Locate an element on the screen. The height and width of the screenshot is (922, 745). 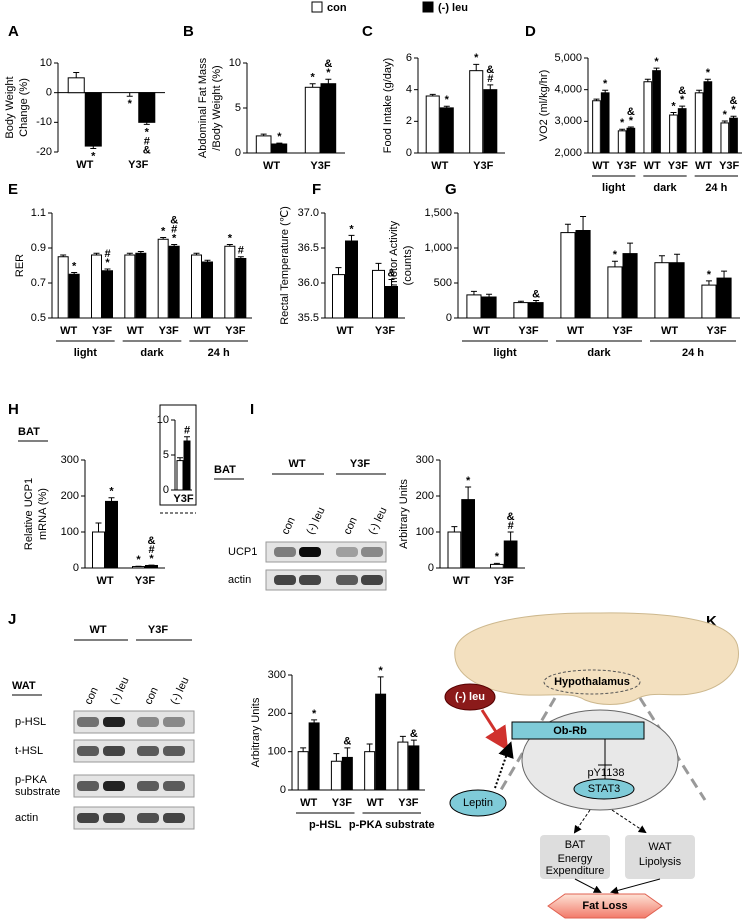
y-tick-label: 200 is located at coordinates (277, 713).